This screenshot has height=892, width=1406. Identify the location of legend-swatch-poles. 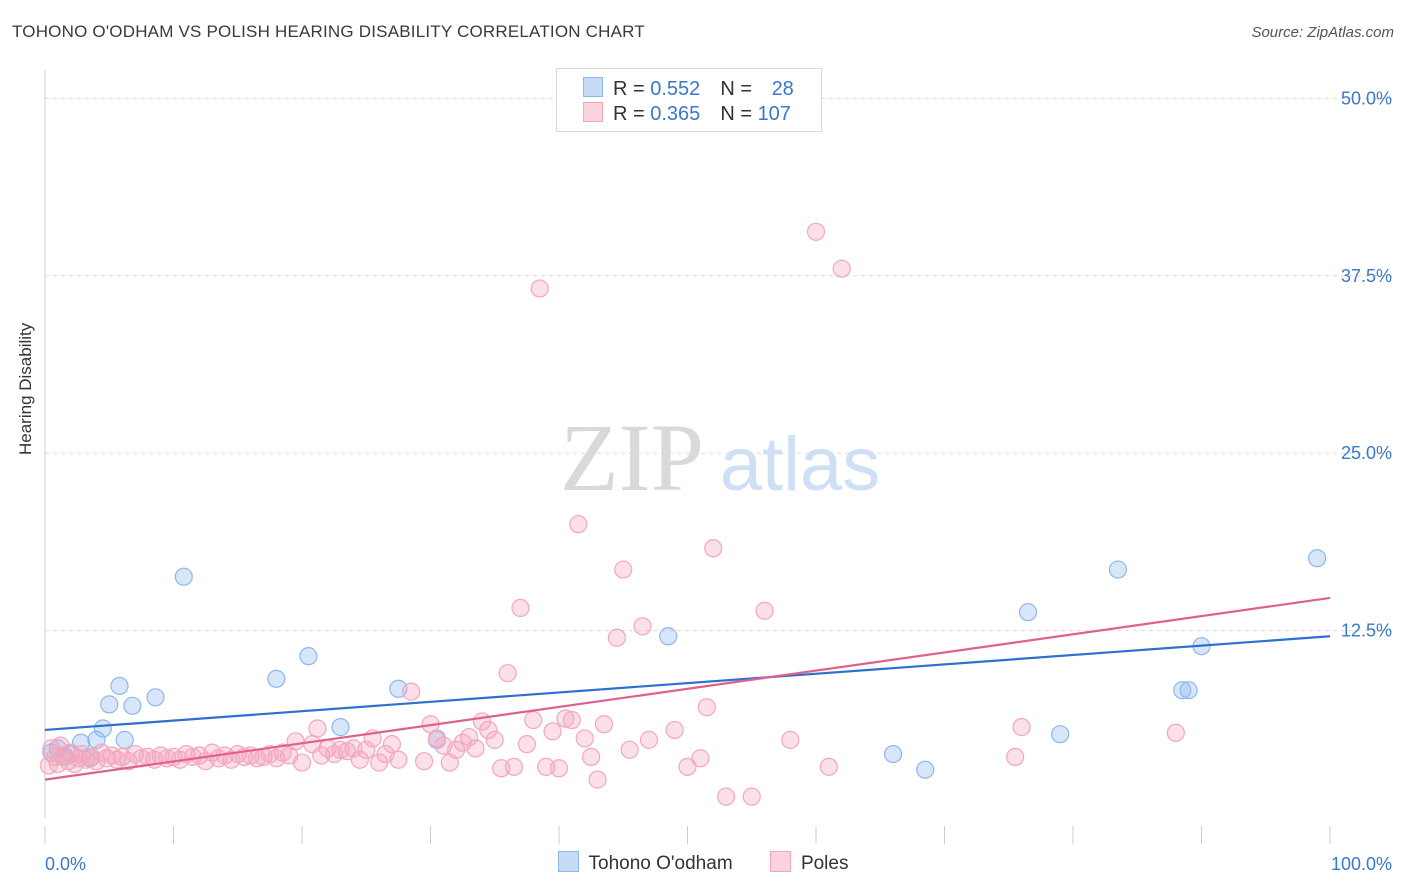
(780, 861).